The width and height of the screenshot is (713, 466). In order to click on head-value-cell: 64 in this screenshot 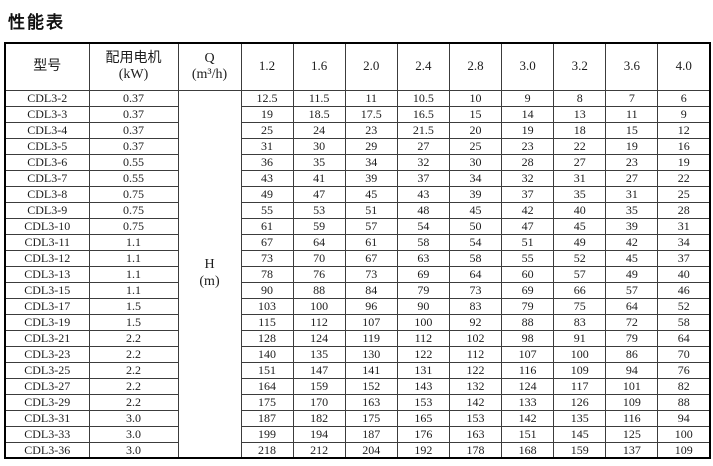, I will do `click(684, 338)`.